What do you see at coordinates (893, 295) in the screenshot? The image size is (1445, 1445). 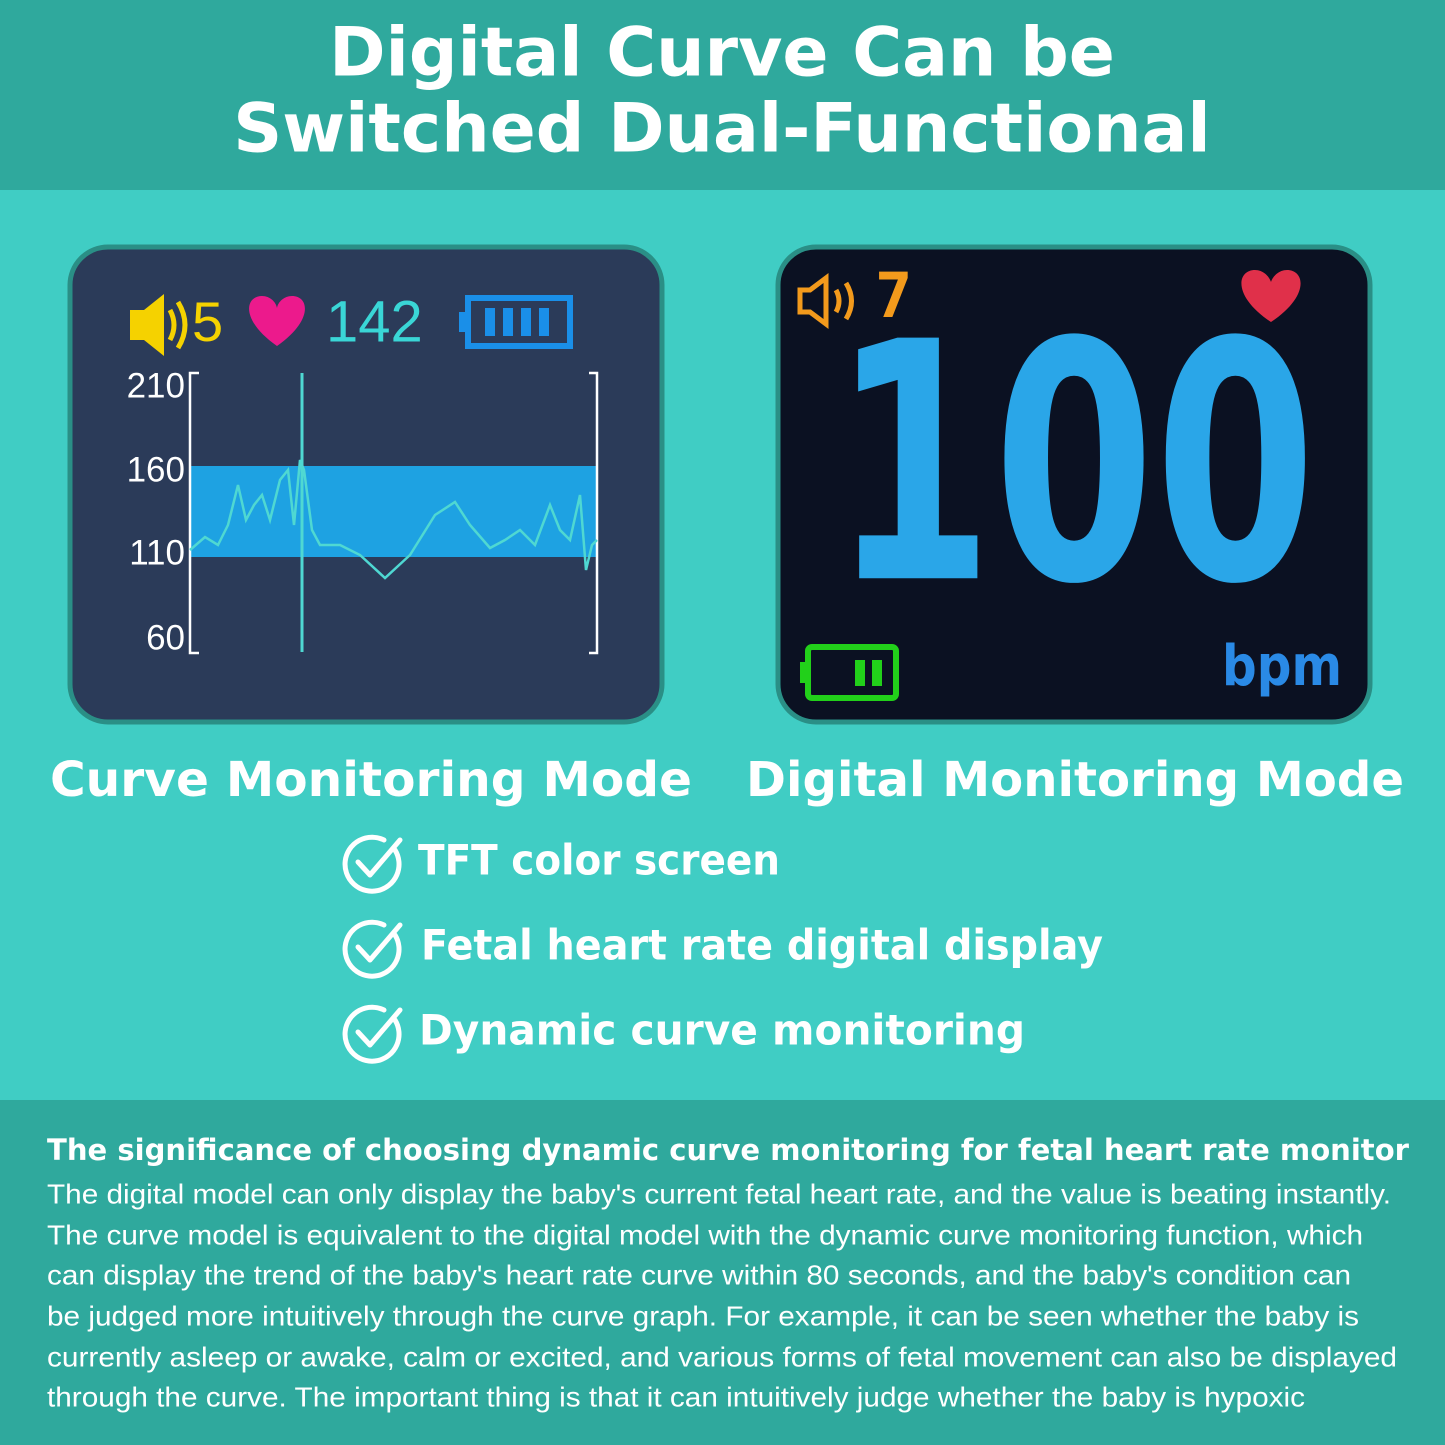 I see `volume: 7` at bounding box center [893, 295].